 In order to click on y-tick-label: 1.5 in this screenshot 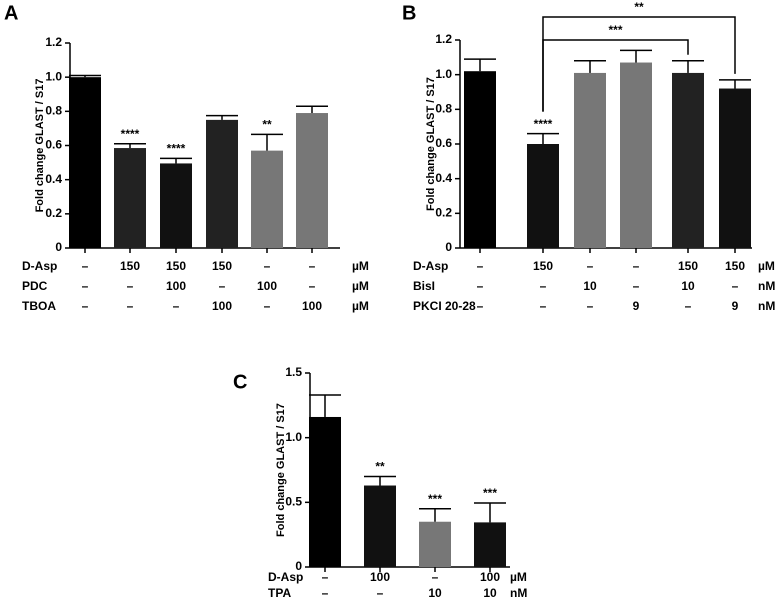, I will do `click(293, 372)`.